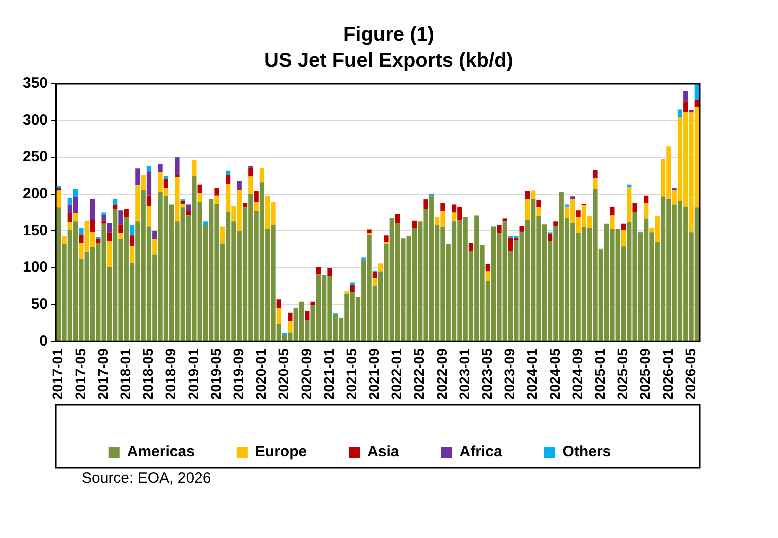 This screenshot has height=538, width=778. What do you see at coordinates (622, 374) in the screenshot?
I see `x-tick-label: 2025-05` at bounding box center [622, 374].